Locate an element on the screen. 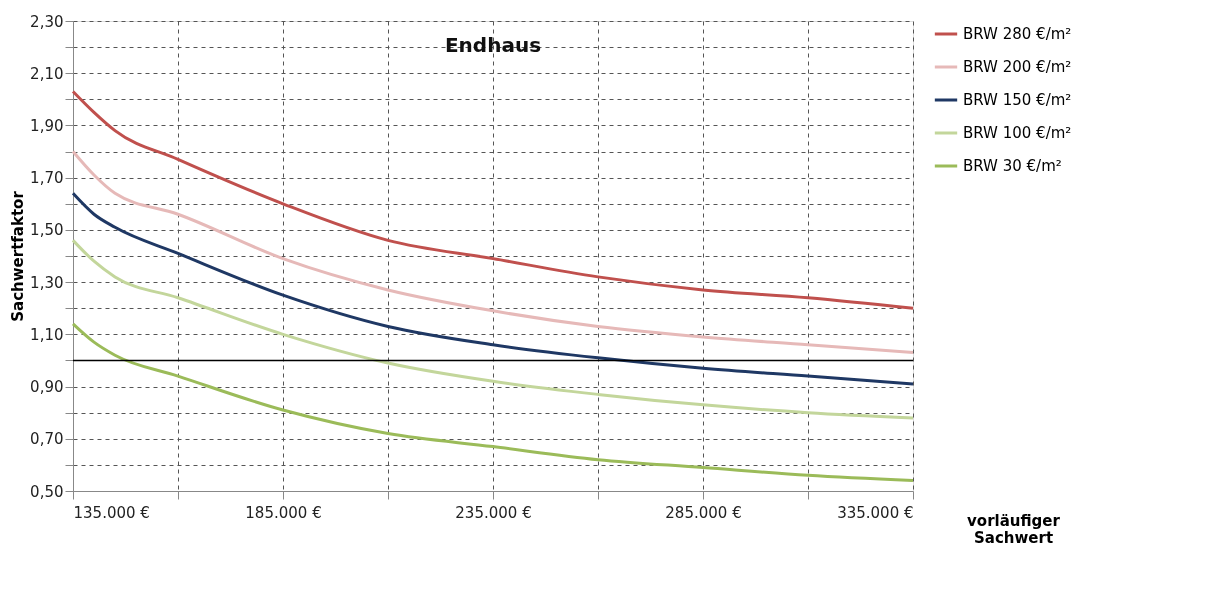  y-tick-label: 1,50 is located at coordinates (47, 230).